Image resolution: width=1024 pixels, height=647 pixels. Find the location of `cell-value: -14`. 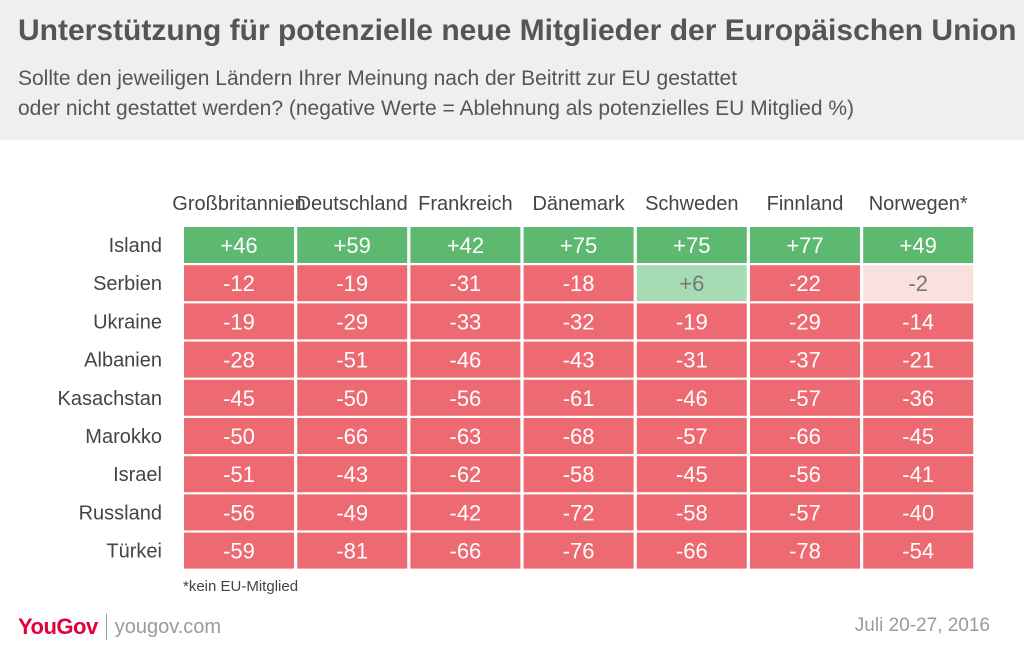

cell-value: -14 is located at coordinates (918, 321).